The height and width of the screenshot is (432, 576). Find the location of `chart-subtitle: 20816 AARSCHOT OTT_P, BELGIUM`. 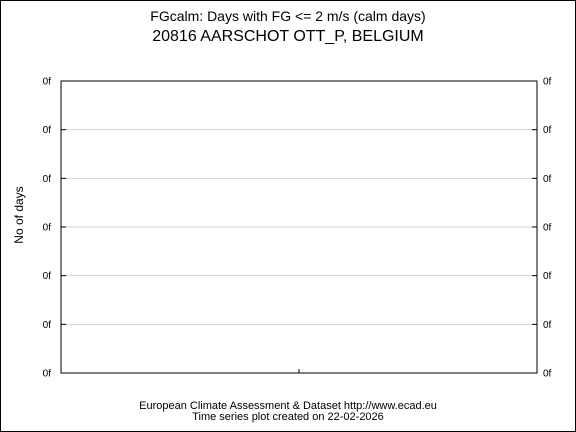

chart-subtitle: 20816 AARSCHOT OTT_P, BELGIUM is located at coordinates (288, 36).